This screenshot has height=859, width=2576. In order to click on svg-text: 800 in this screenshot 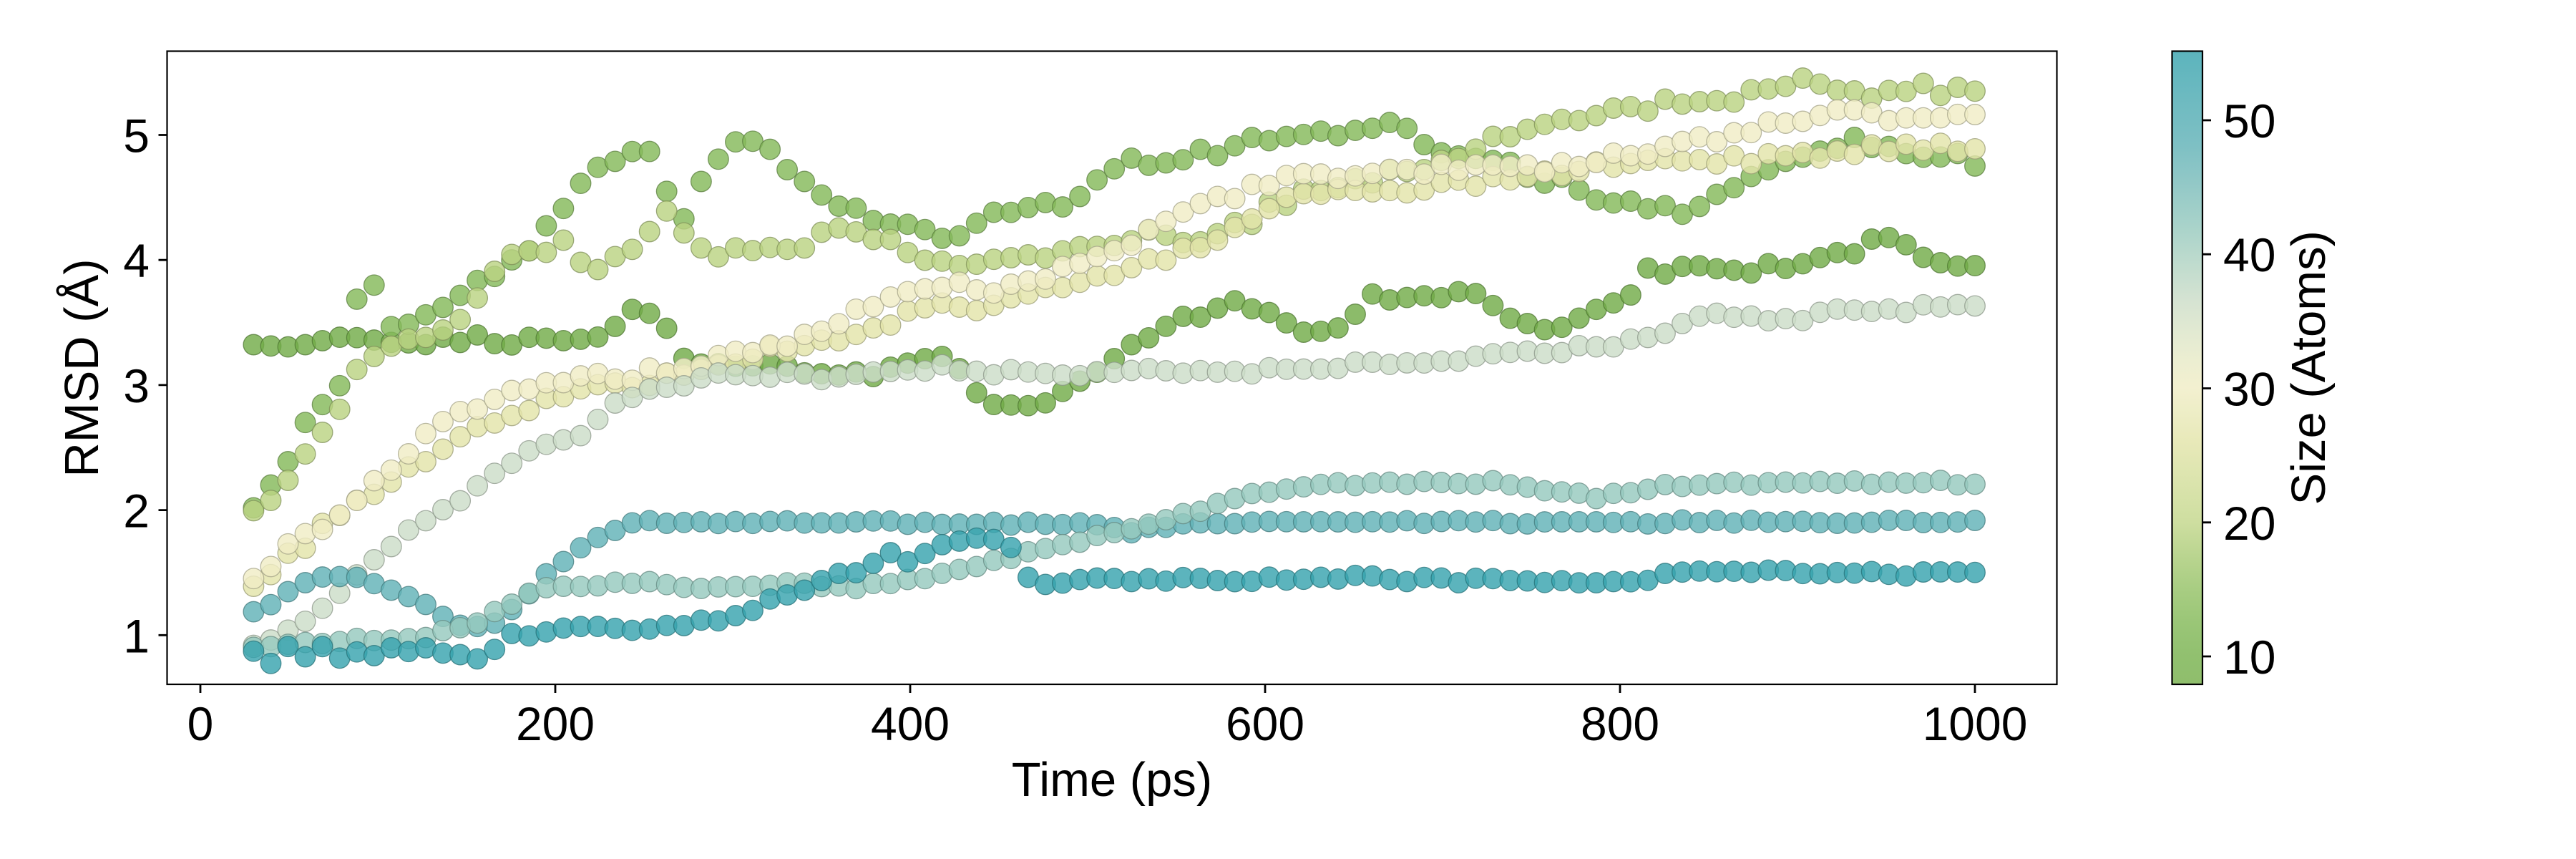, I will do `click(1620, 723)`.